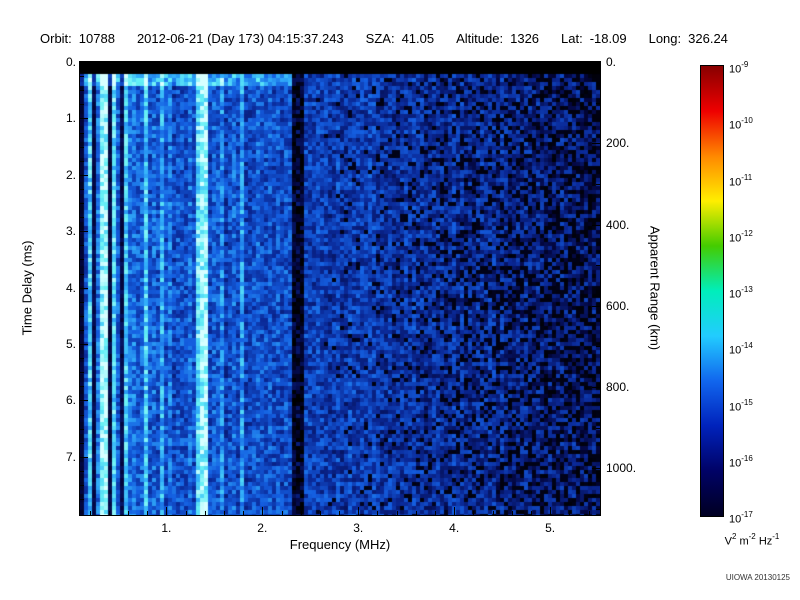 Image resolution: width=800 pixels, height=600 pixels. What do you see at coordinates (739, 68) in the screenshot?
I see `colorbar-tick-label: 10-9` at bounding box center [739, 68].